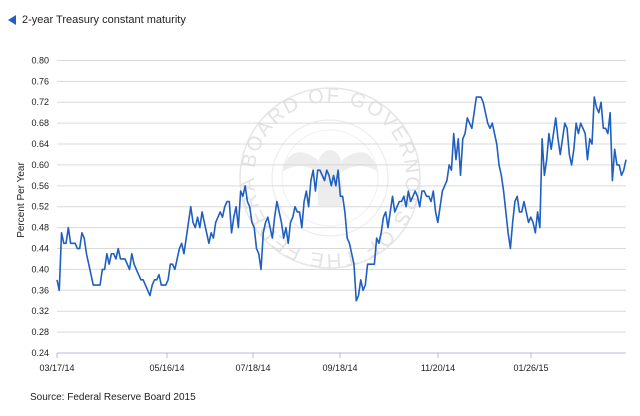 The width and height of the screenshot is (640, 416). I want to click on y-tick-label: 0.40, so click(40, 269).